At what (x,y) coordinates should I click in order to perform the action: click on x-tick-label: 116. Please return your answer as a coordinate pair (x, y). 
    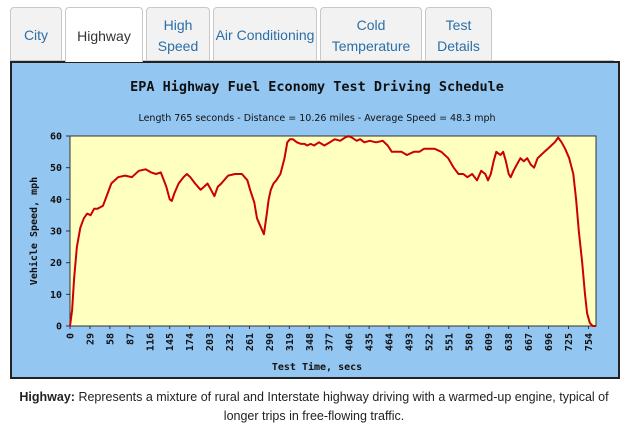
    Looking at the image, I should click on (150, 342).